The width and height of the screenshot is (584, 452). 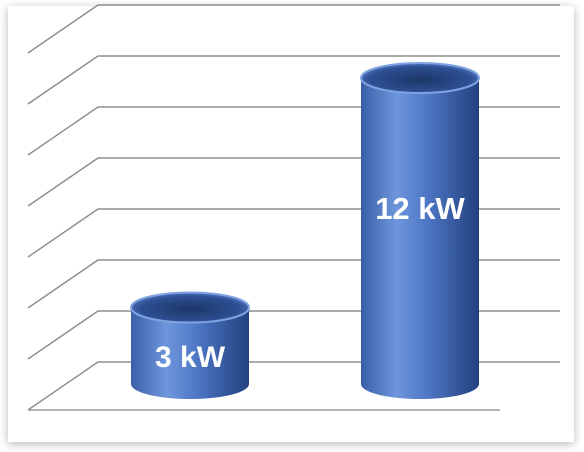 I want to click on data-label: 3 kW, so click(x=190, y=357).